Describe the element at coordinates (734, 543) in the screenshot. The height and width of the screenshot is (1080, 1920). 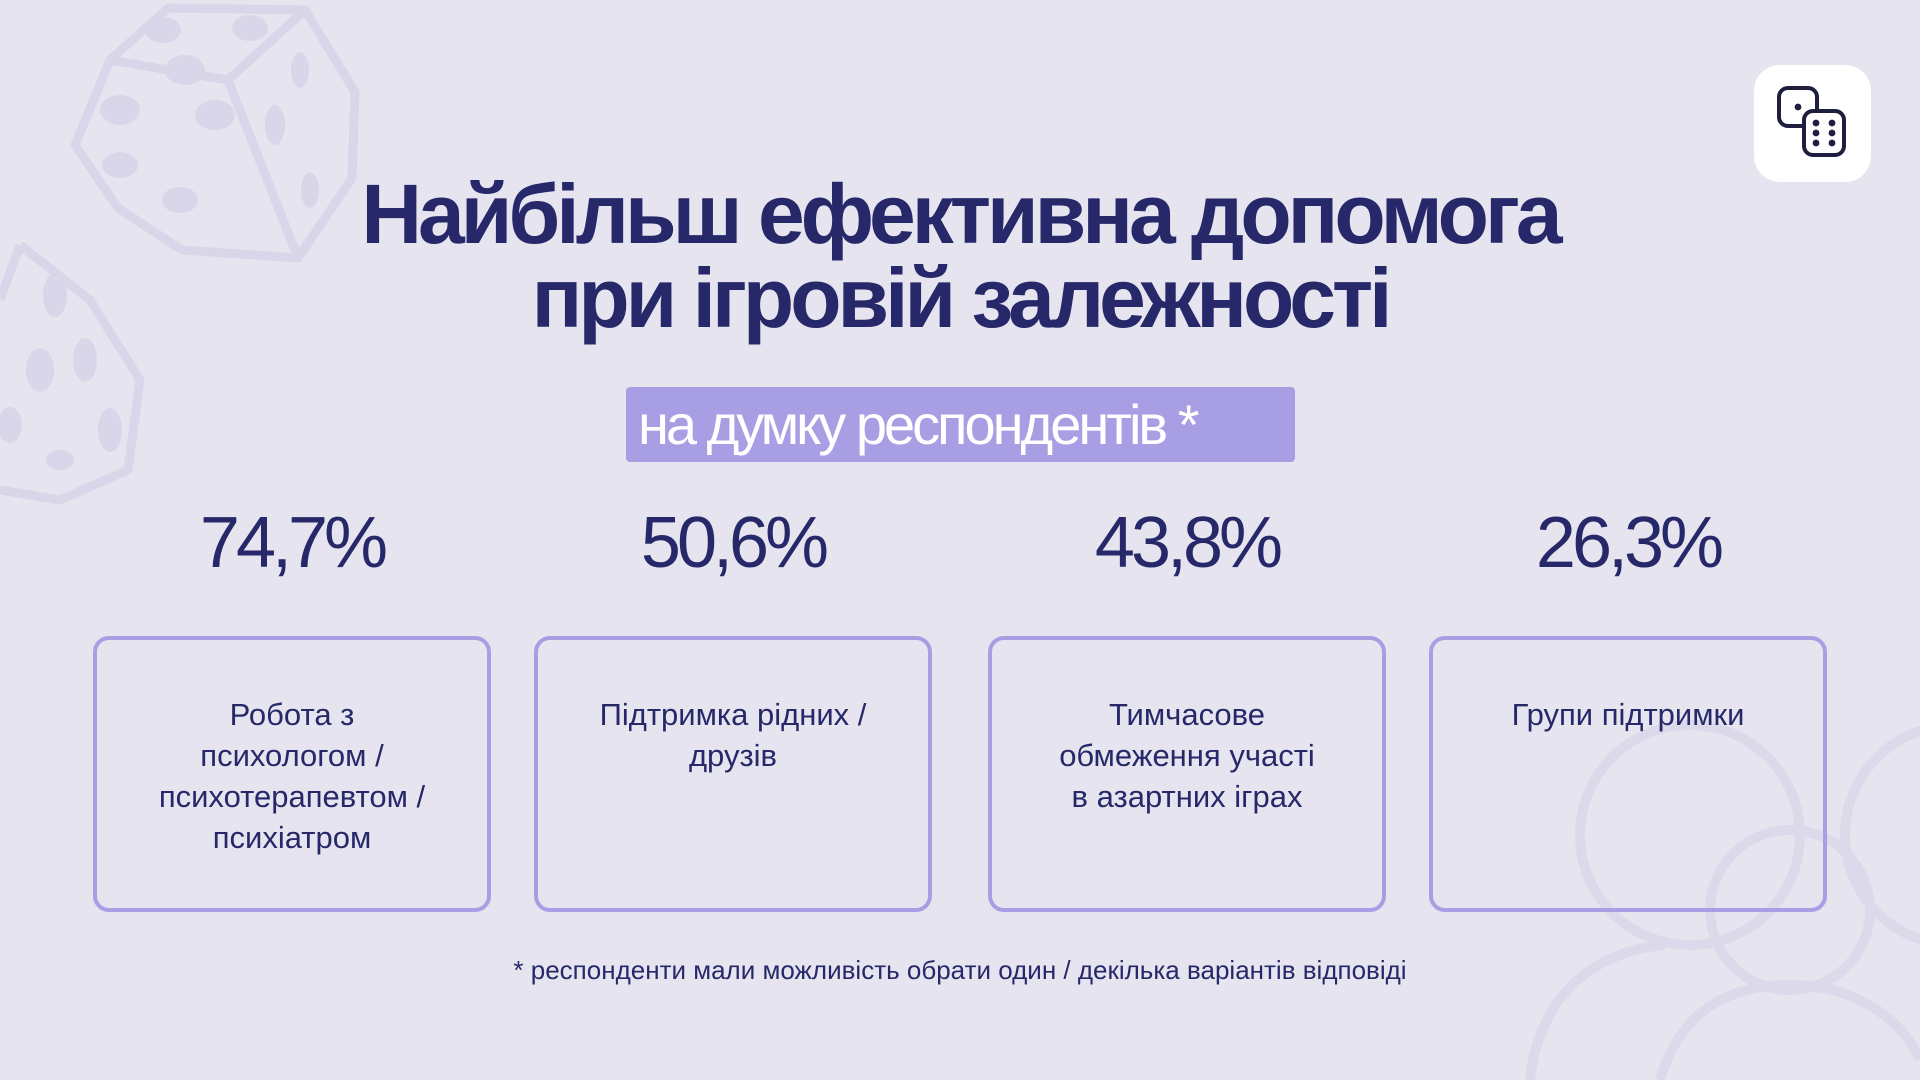
I see `stat-value: 50,6%` at that location.